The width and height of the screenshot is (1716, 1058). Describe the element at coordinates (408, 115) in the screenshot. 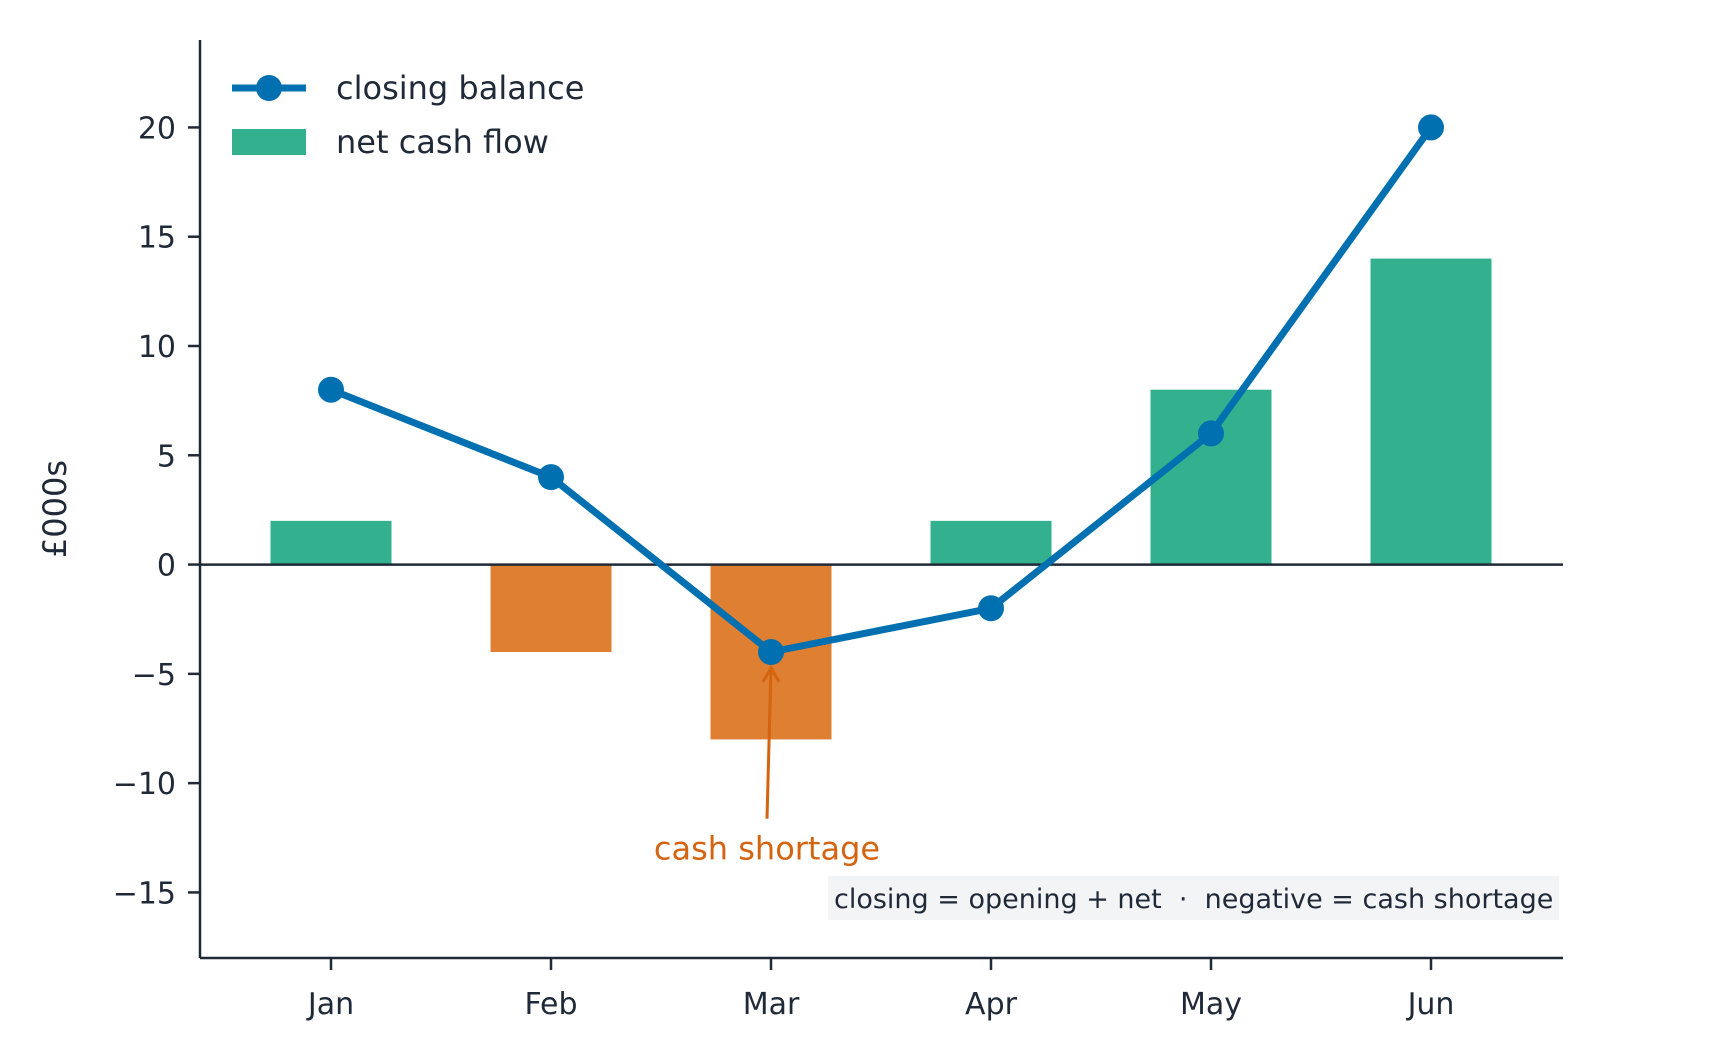

I see `legend-layer: closing balance net cash flow` at that location.